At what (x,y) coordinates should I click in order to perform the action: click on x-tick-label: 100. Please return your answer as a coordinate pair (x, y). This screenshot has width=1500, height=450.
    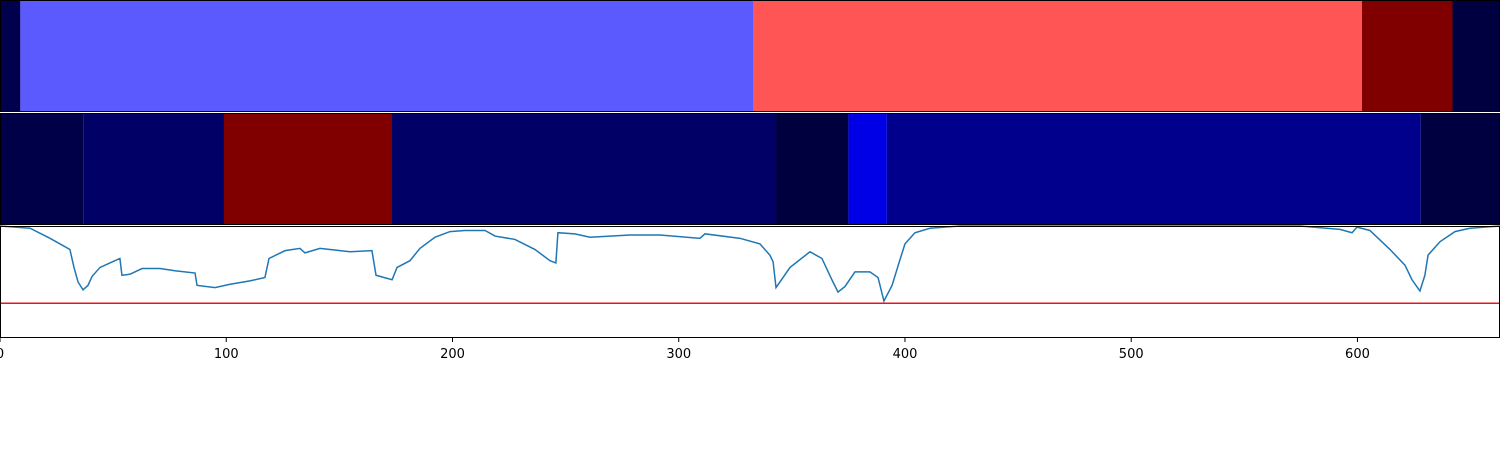
    Looking at the image, I should click on (226, 354).